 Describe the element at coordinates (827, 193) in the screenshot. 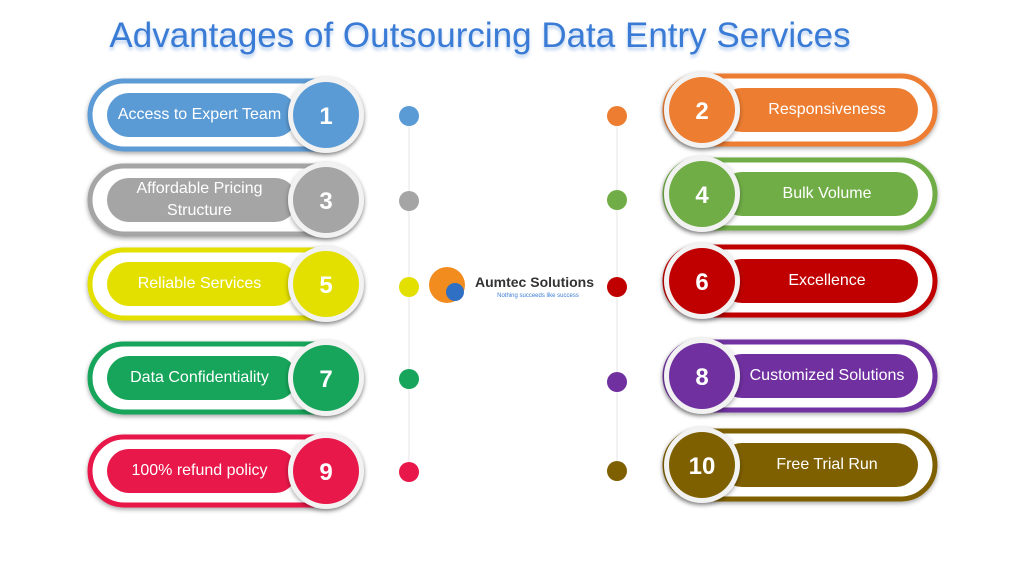

I see `item-label: Bulk Volume` at that location.